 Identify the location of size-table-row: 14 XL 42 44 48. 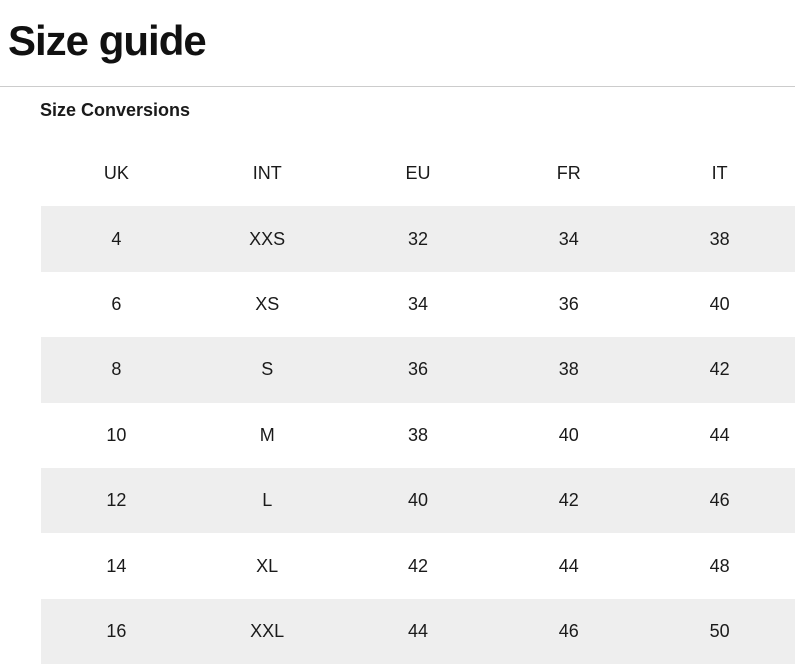
(418, 565).